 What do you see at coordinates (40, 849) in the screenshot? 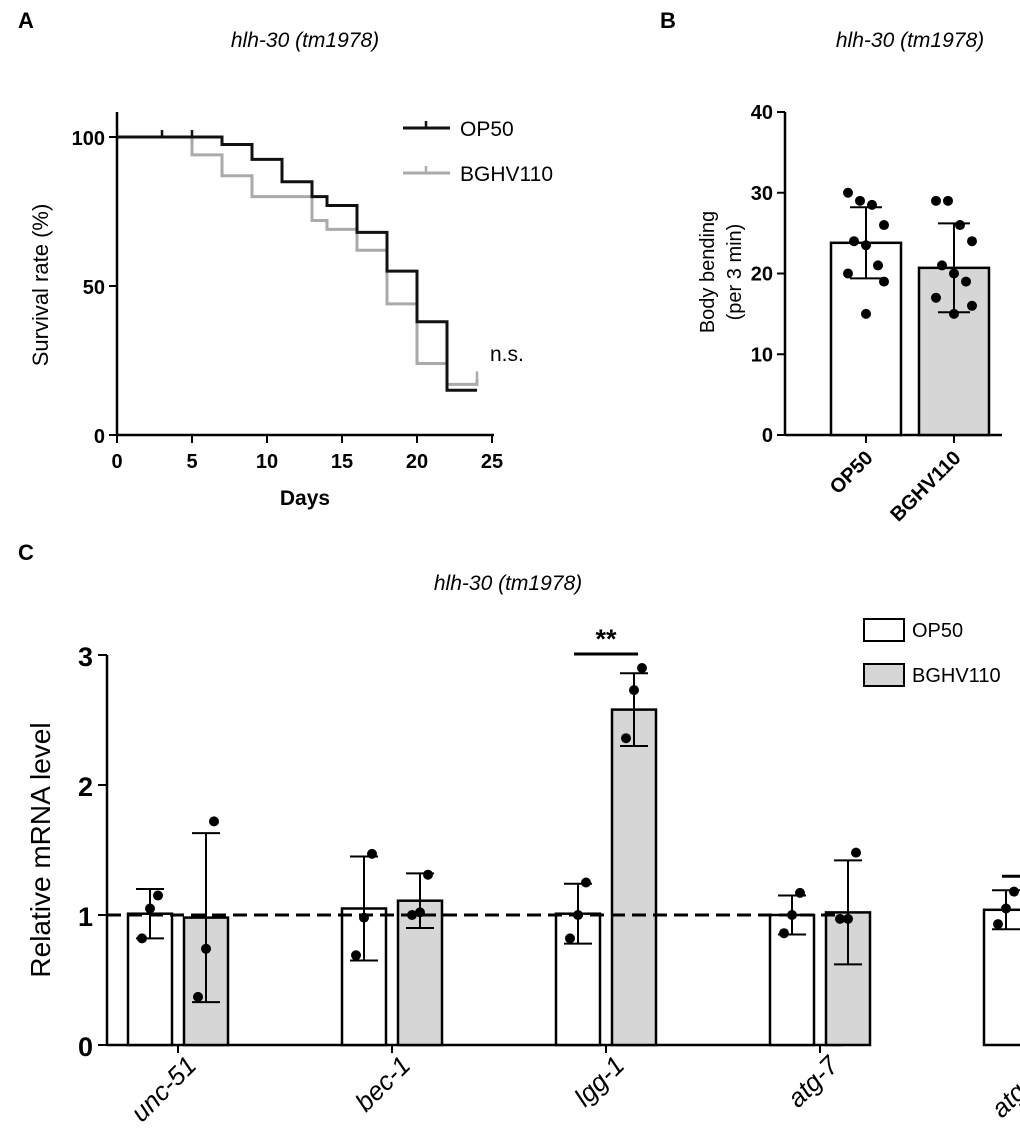
I see `panel-c-y-axis-label: Relative mRNA level` at bounding box center [40, 849].